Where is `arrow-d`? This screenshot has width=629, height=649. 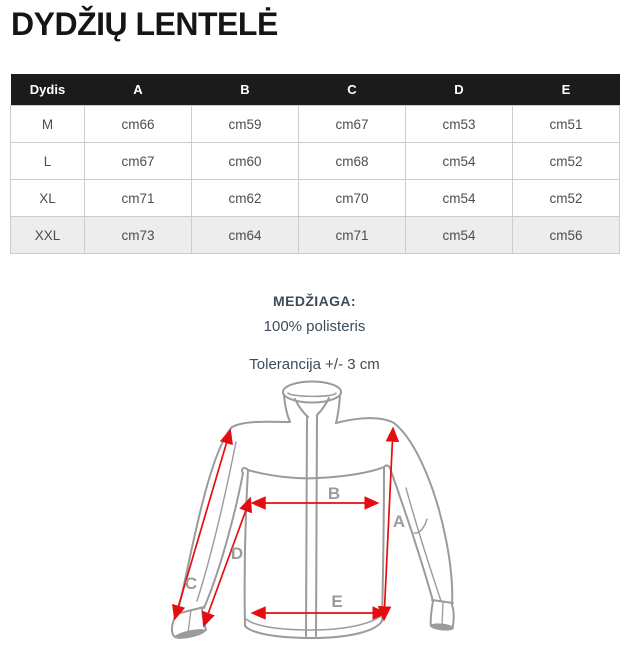
arrow-d is located at coordinates (227, 562).